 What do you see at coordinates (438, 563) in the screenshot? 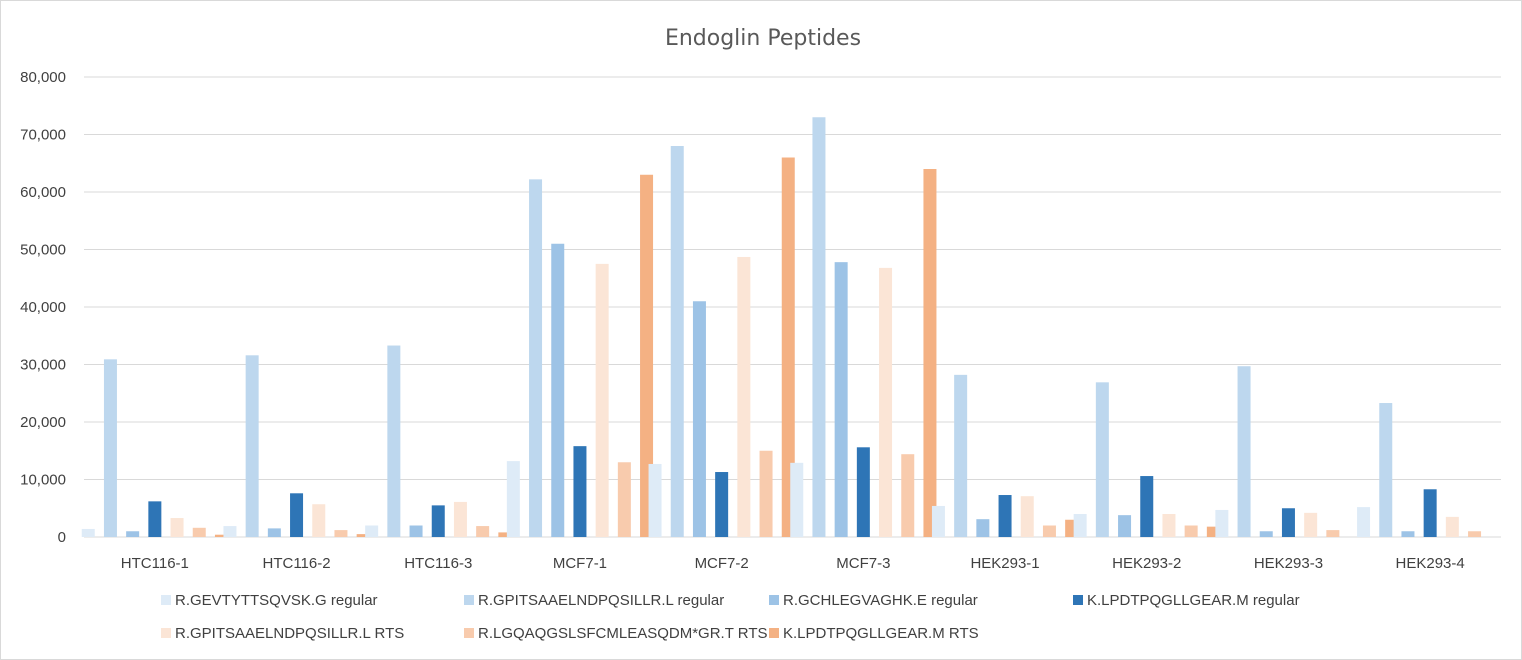
I see `x-tick-label: HTC116-3` at bounding box center [438, 563].